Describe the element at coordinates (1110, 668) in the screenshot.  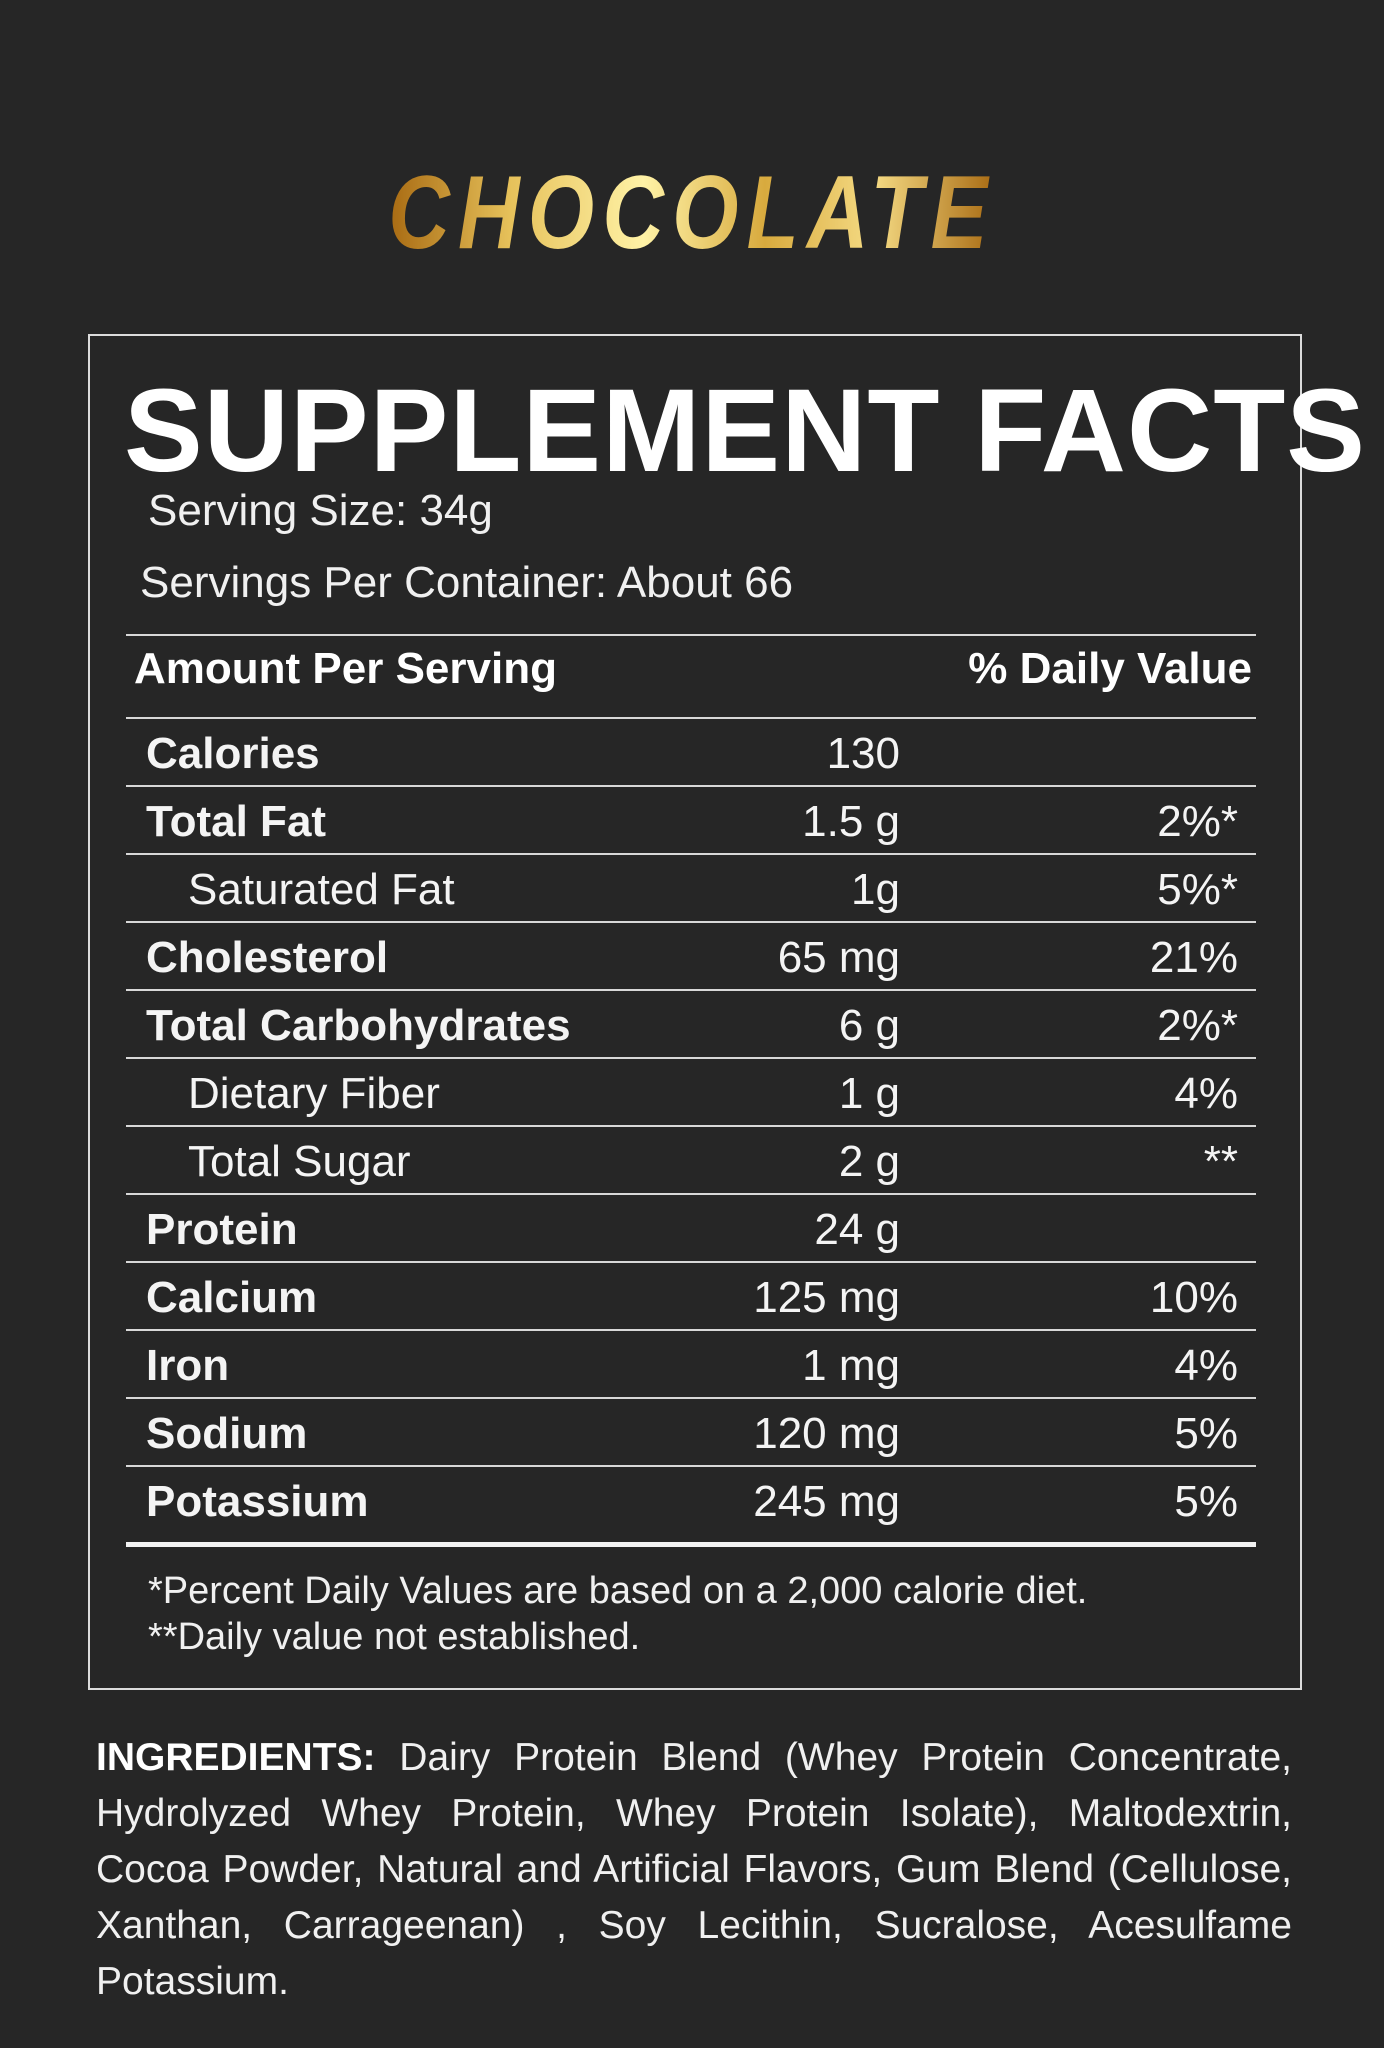
I see `daily-value-header: % Daily Value` at that location.